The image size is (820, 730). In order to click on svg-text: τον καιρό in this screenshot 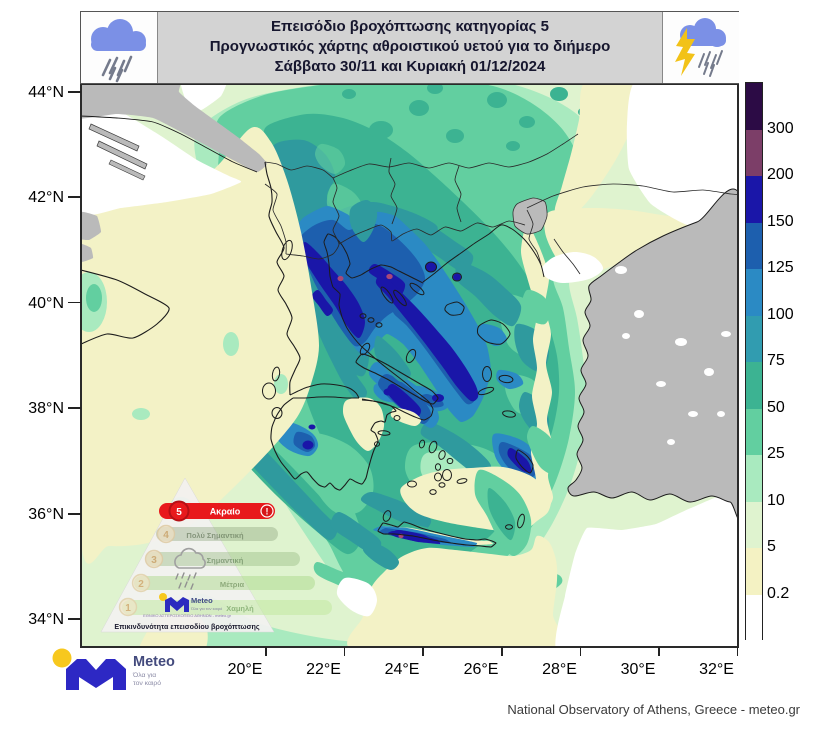, I will do `click(147, 683)`.